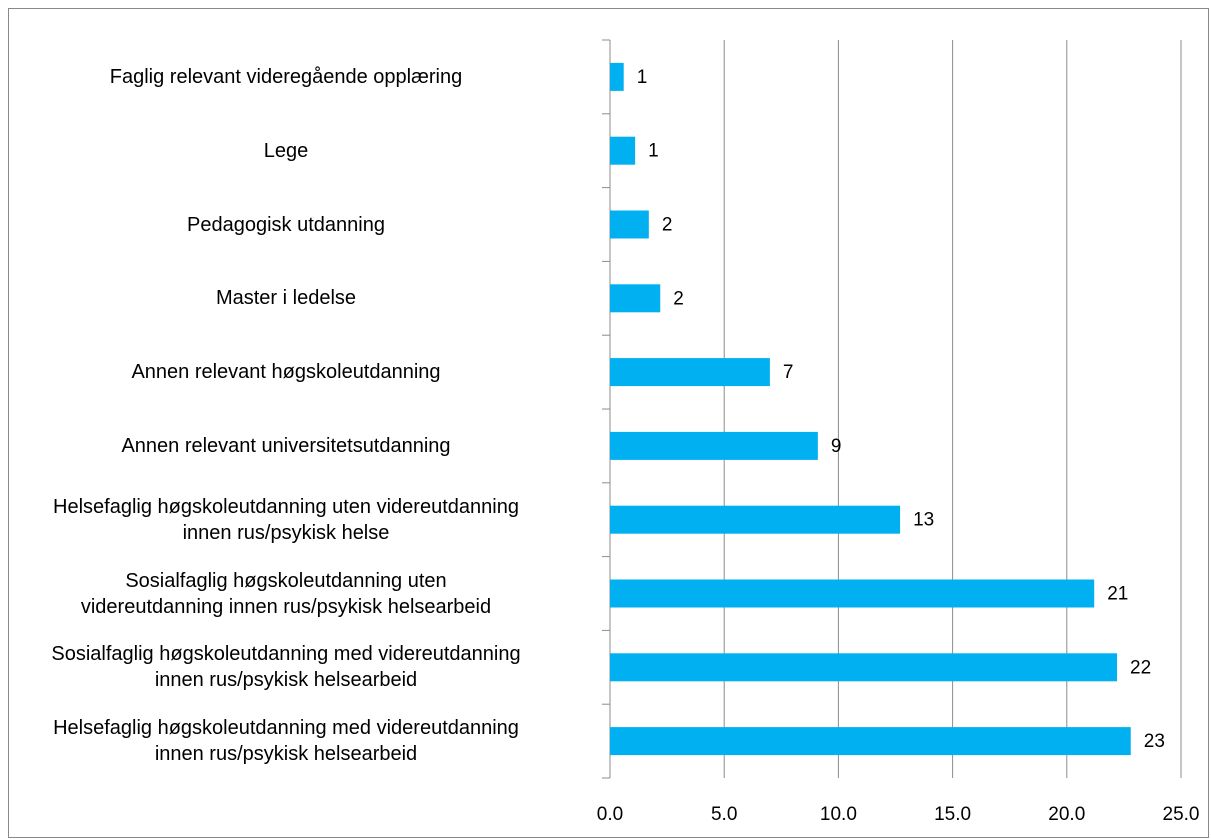  Describe the element at coordinates (286, 298) in the screenshot. I see `y-tick-label: Master i ledelse` at that location.